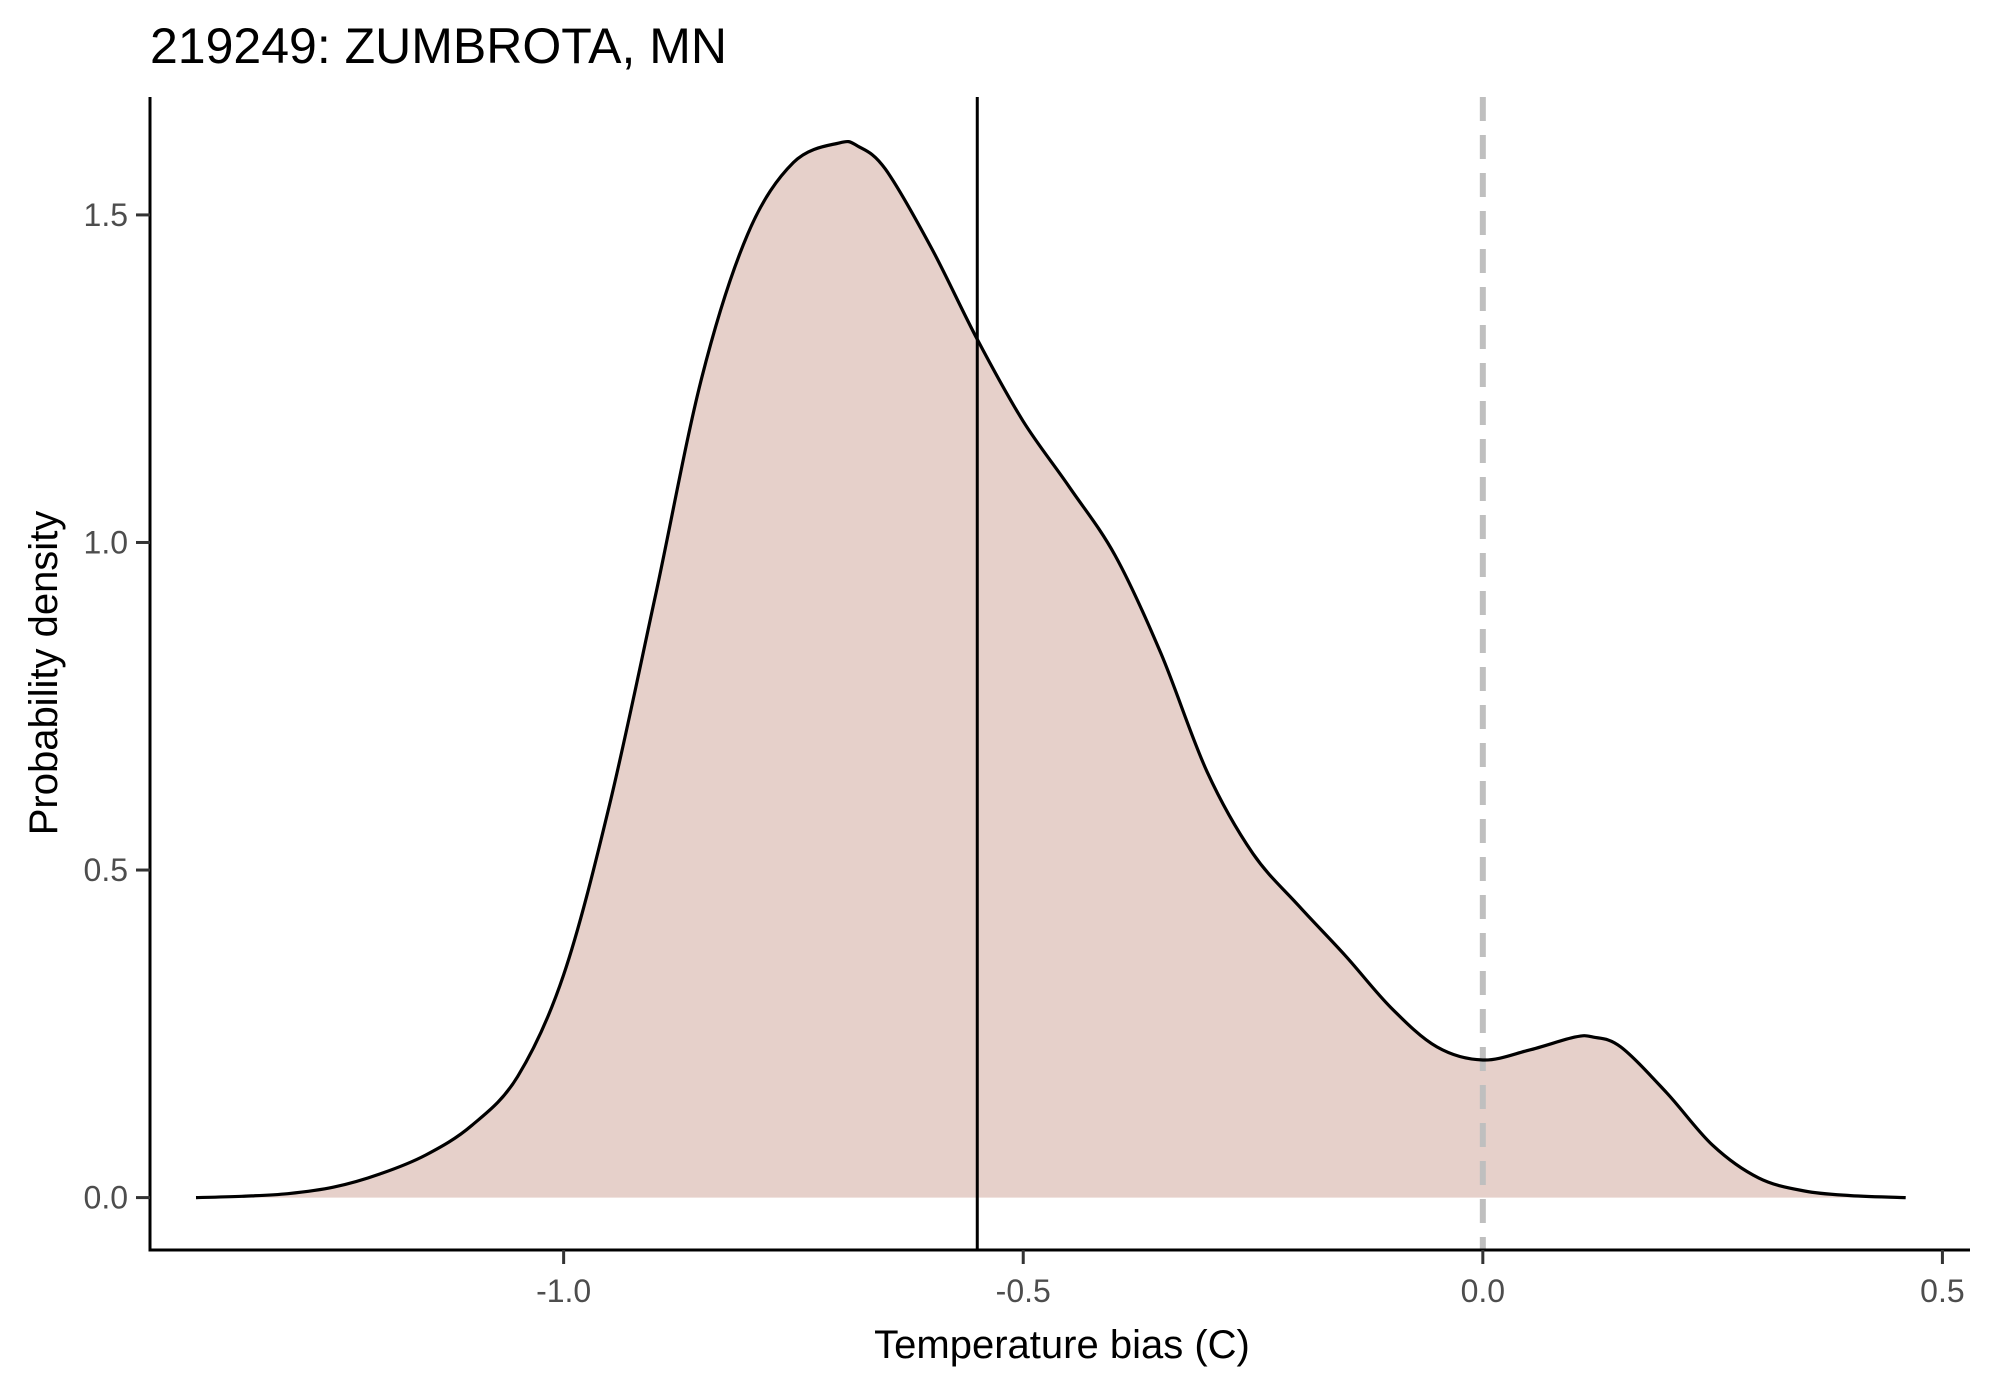 The width and height of the screenshot is (1990, 1384). I want to click on x-tick-label: 0.5, so click(1942, 1291).